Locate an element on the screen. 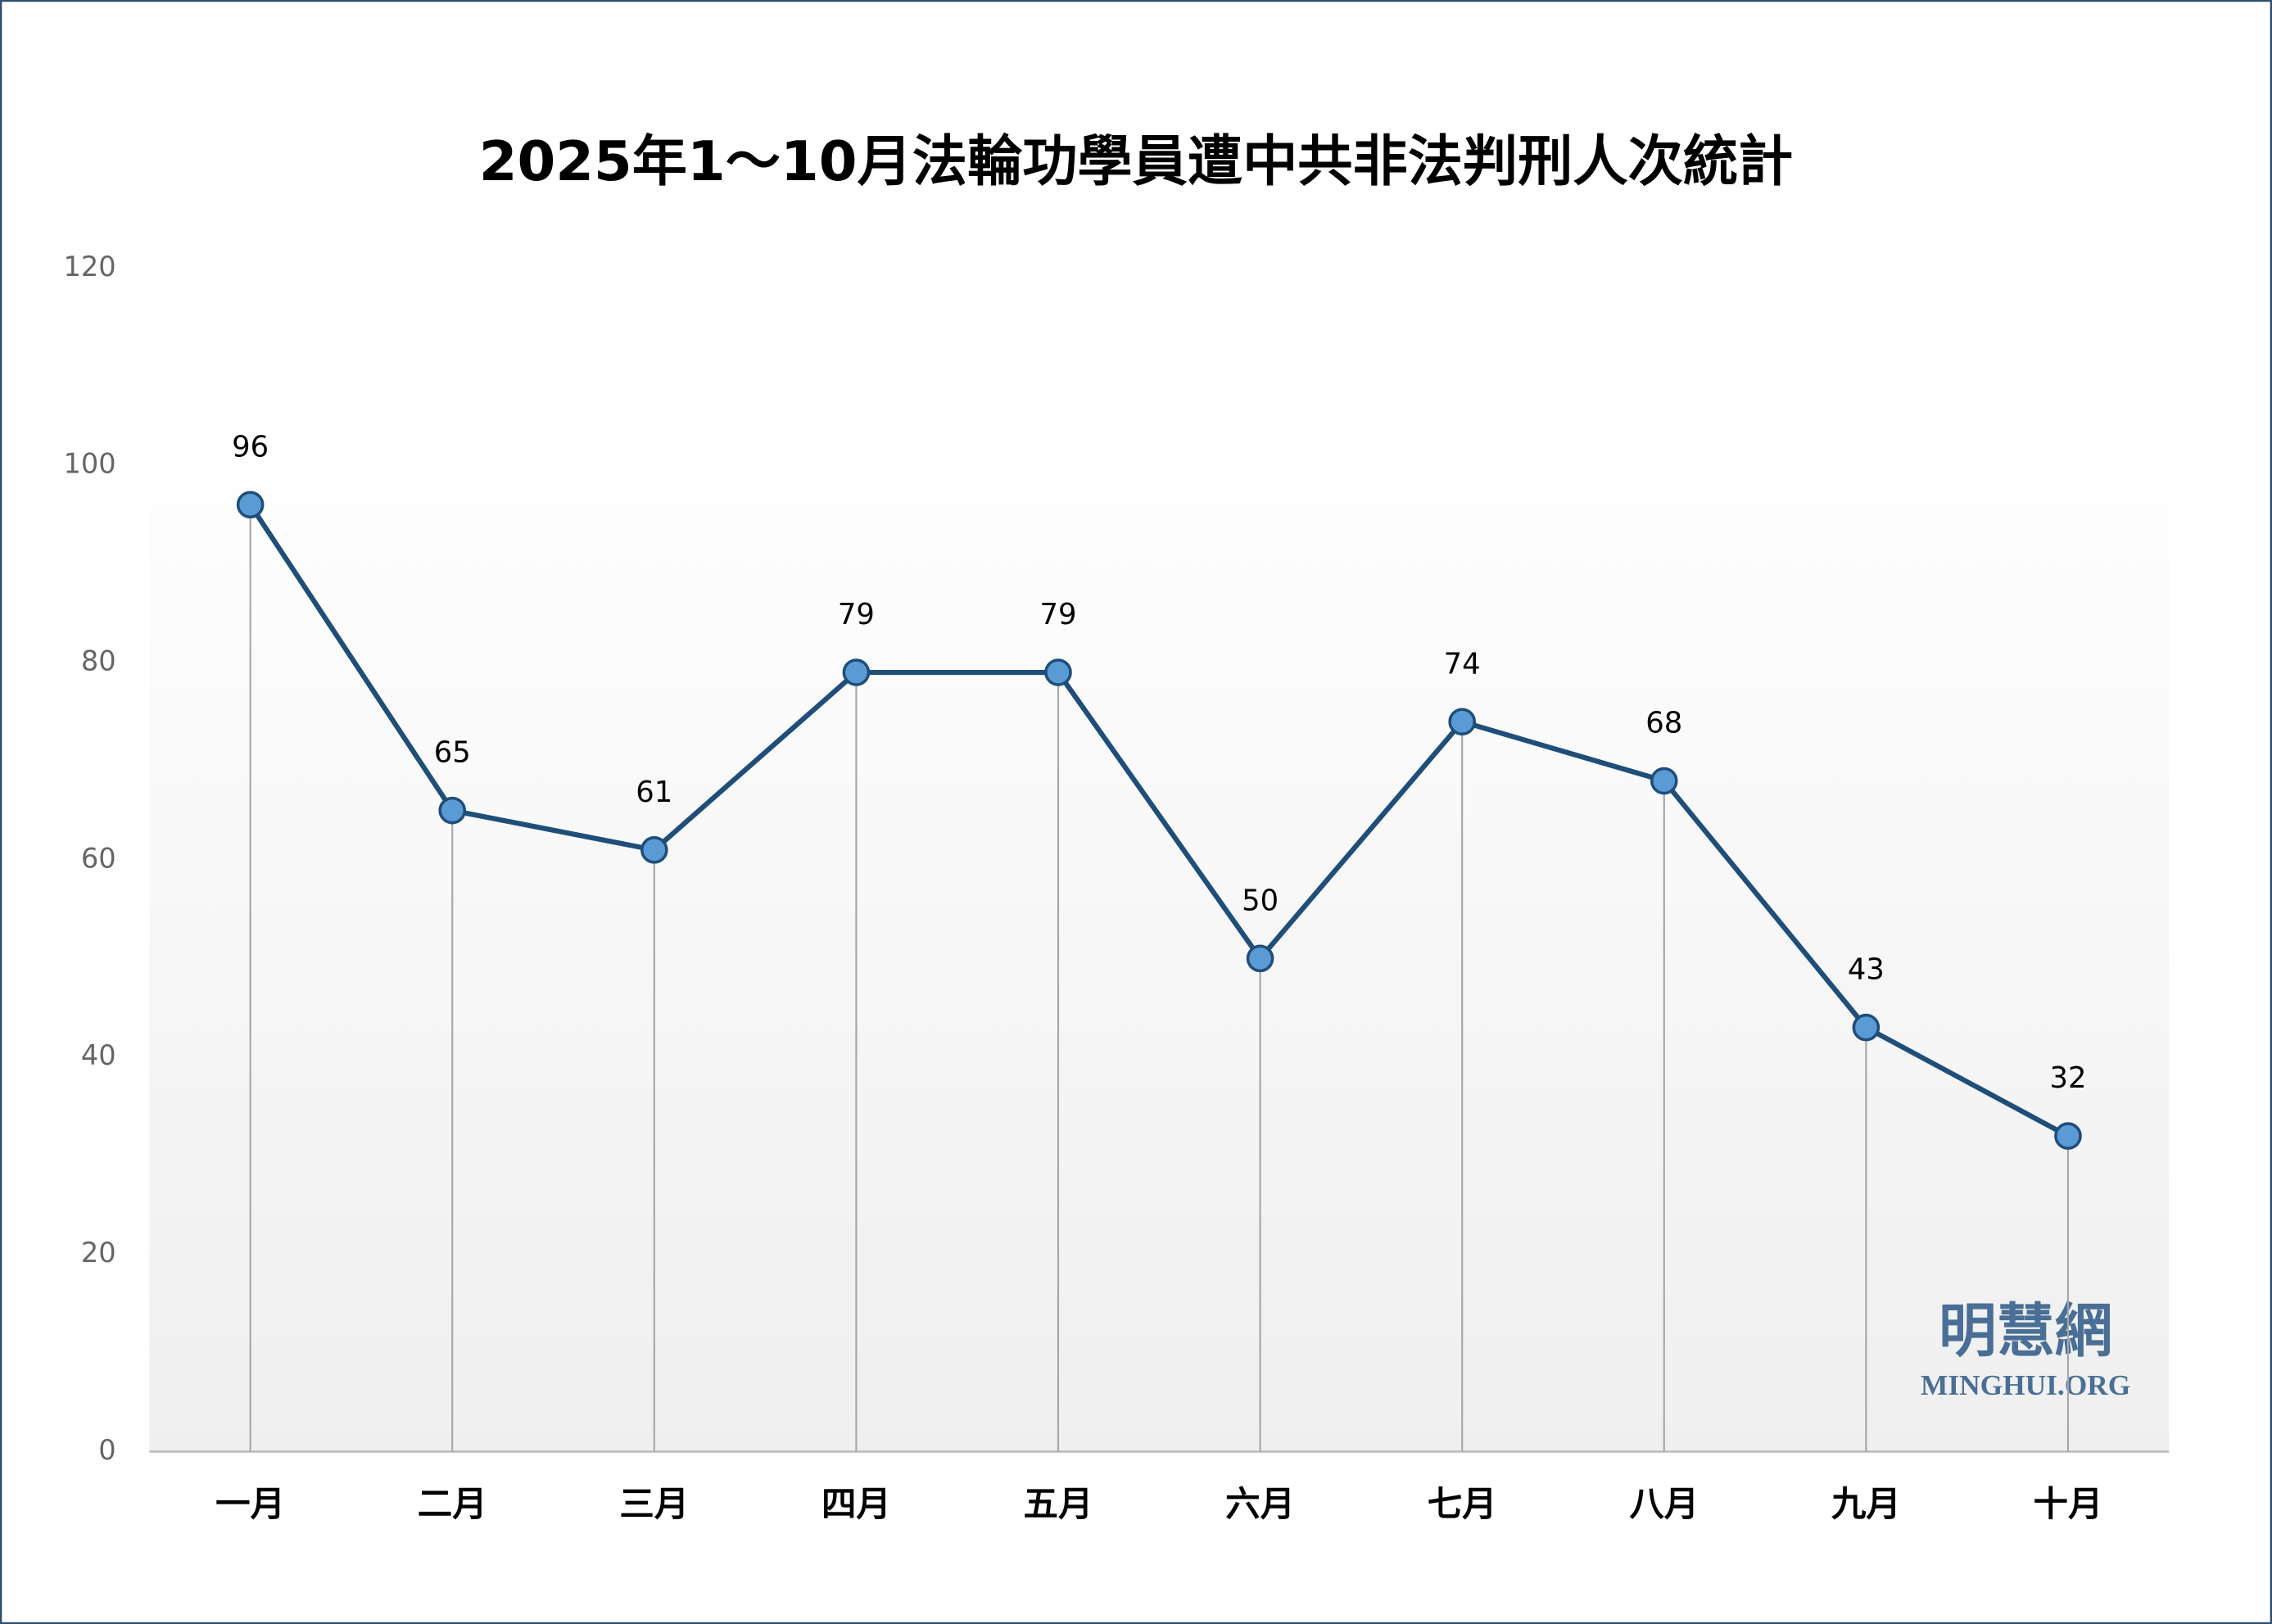  x-tick-label: 六月 is located at coordinates (1260, 1505).